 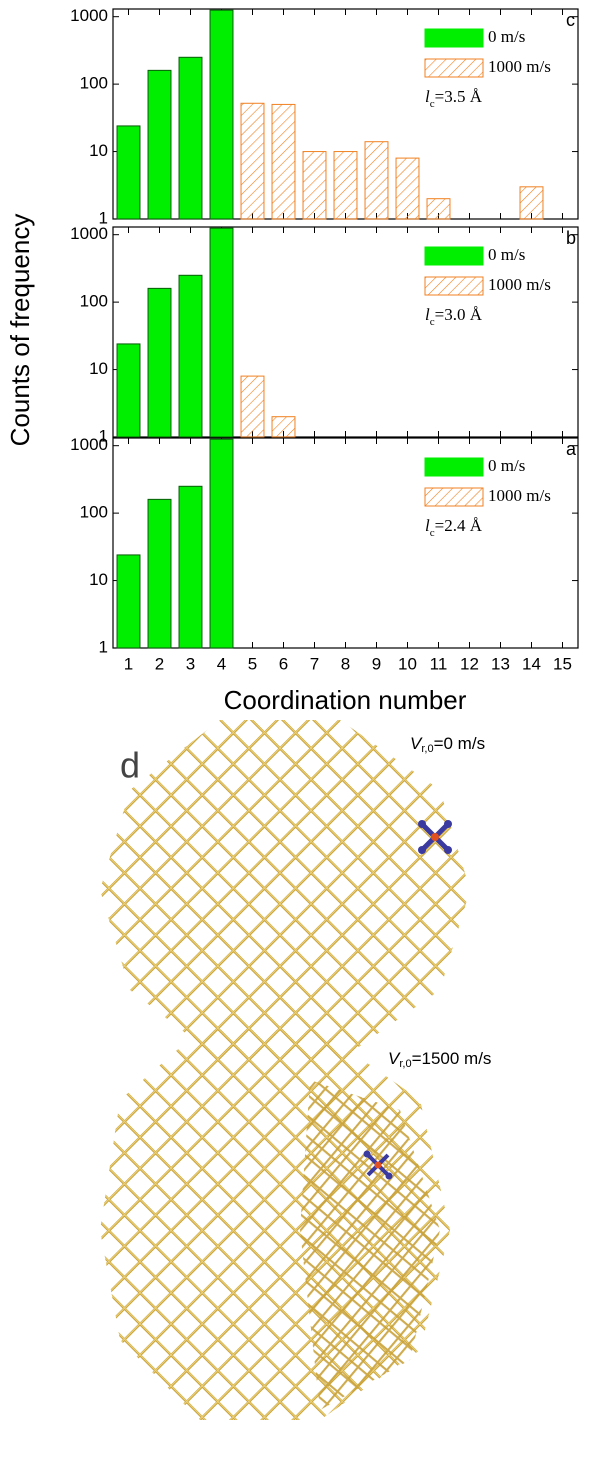 What do you see at coordinates (452, 1058) in the screenshot?
I see `text: =1500 m/s` at bounding box center [452, 1058].